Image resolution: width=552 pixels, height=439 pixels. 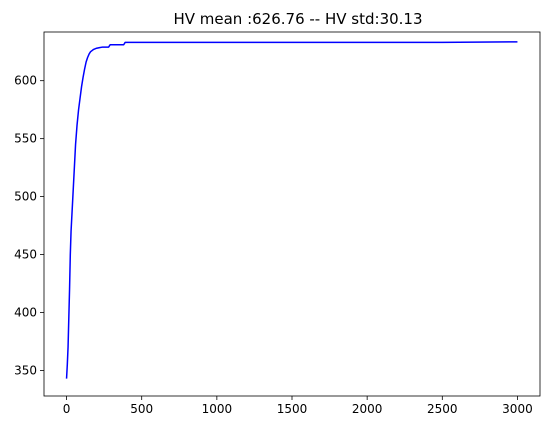 What do you see at coordinates (25, 313) in the screenshot?
I see `y-tick-label: 400` at bounding box center [25, 313].